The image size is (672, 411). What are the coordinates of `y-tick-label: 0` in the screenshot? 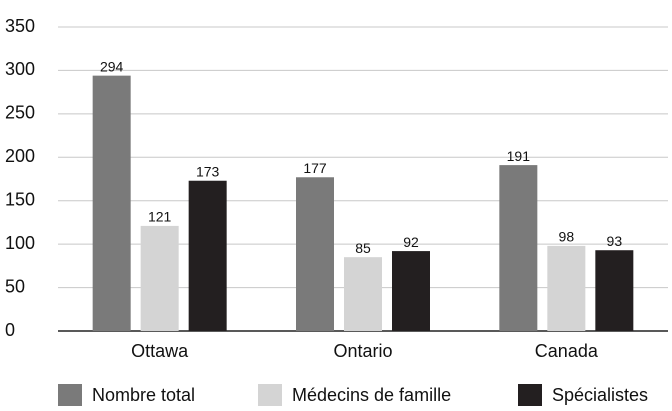 It's located at (10, 330).